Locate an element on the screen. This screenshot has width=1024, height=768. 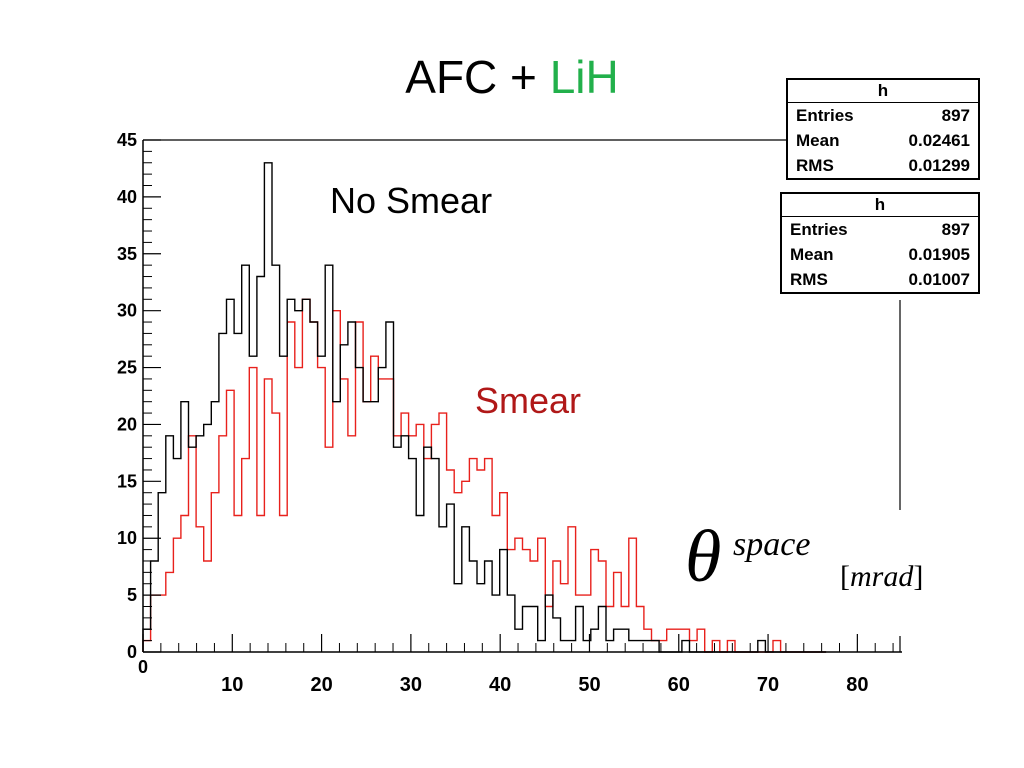
stat-box-smear: h Entries 897 Mean 0.01905 RMS 0.01007 is located at coordinates (880, 243).